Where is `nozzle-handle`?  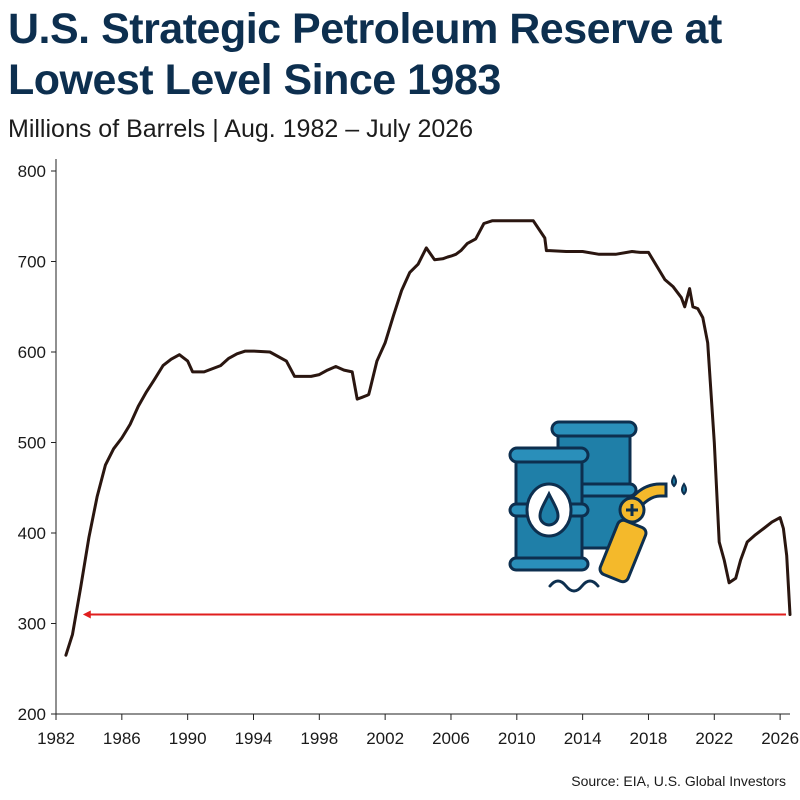
nozzle-handle is located at coordinates (623, 551).